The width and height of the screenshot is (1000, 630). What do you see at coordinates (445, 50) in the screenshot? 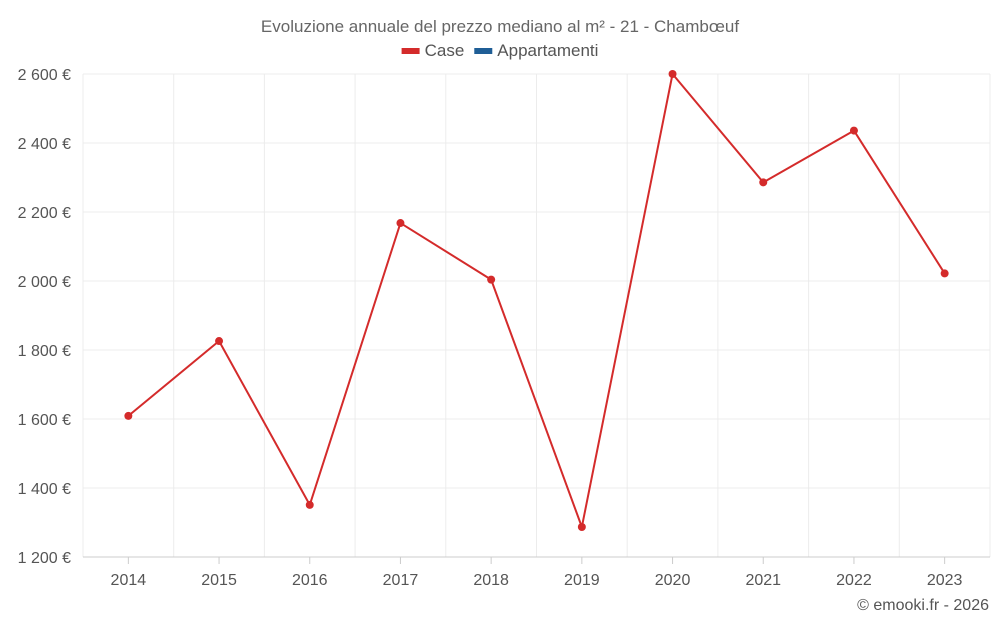
I see `legend-label: Case` at bounding box center [445, 50].